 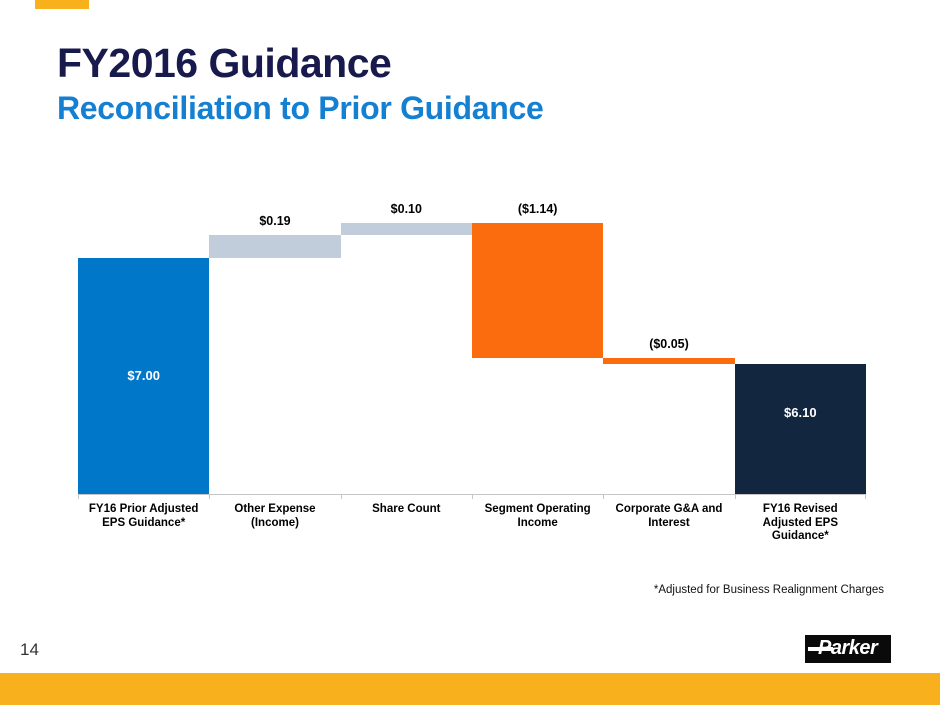 What do you see at coordinates (800, 522) in the screenshot?
I see `category-label: FY16 Revised Adjusted EPS Guidance*` at bounding box center [800, 522].